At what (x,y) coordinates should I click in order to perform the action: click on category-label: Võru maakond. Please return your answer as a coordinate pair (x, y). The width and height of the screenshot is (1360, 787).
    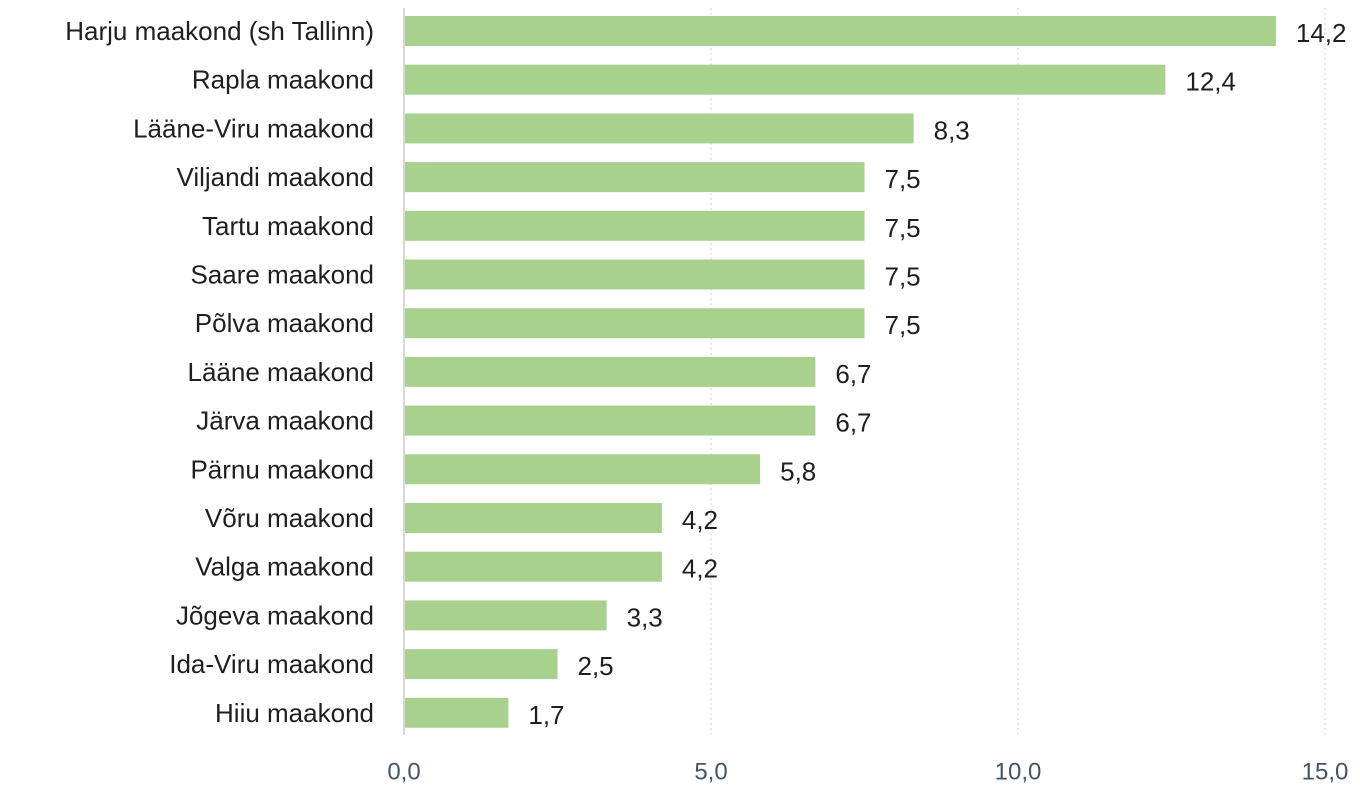
    Looking at the image, I should click on (289, 518).